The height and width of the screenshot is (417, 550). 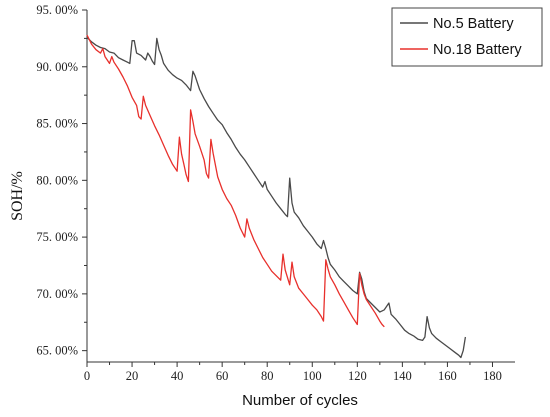 I want to click on x-tick-label: 40, so click(x=177, y=376).